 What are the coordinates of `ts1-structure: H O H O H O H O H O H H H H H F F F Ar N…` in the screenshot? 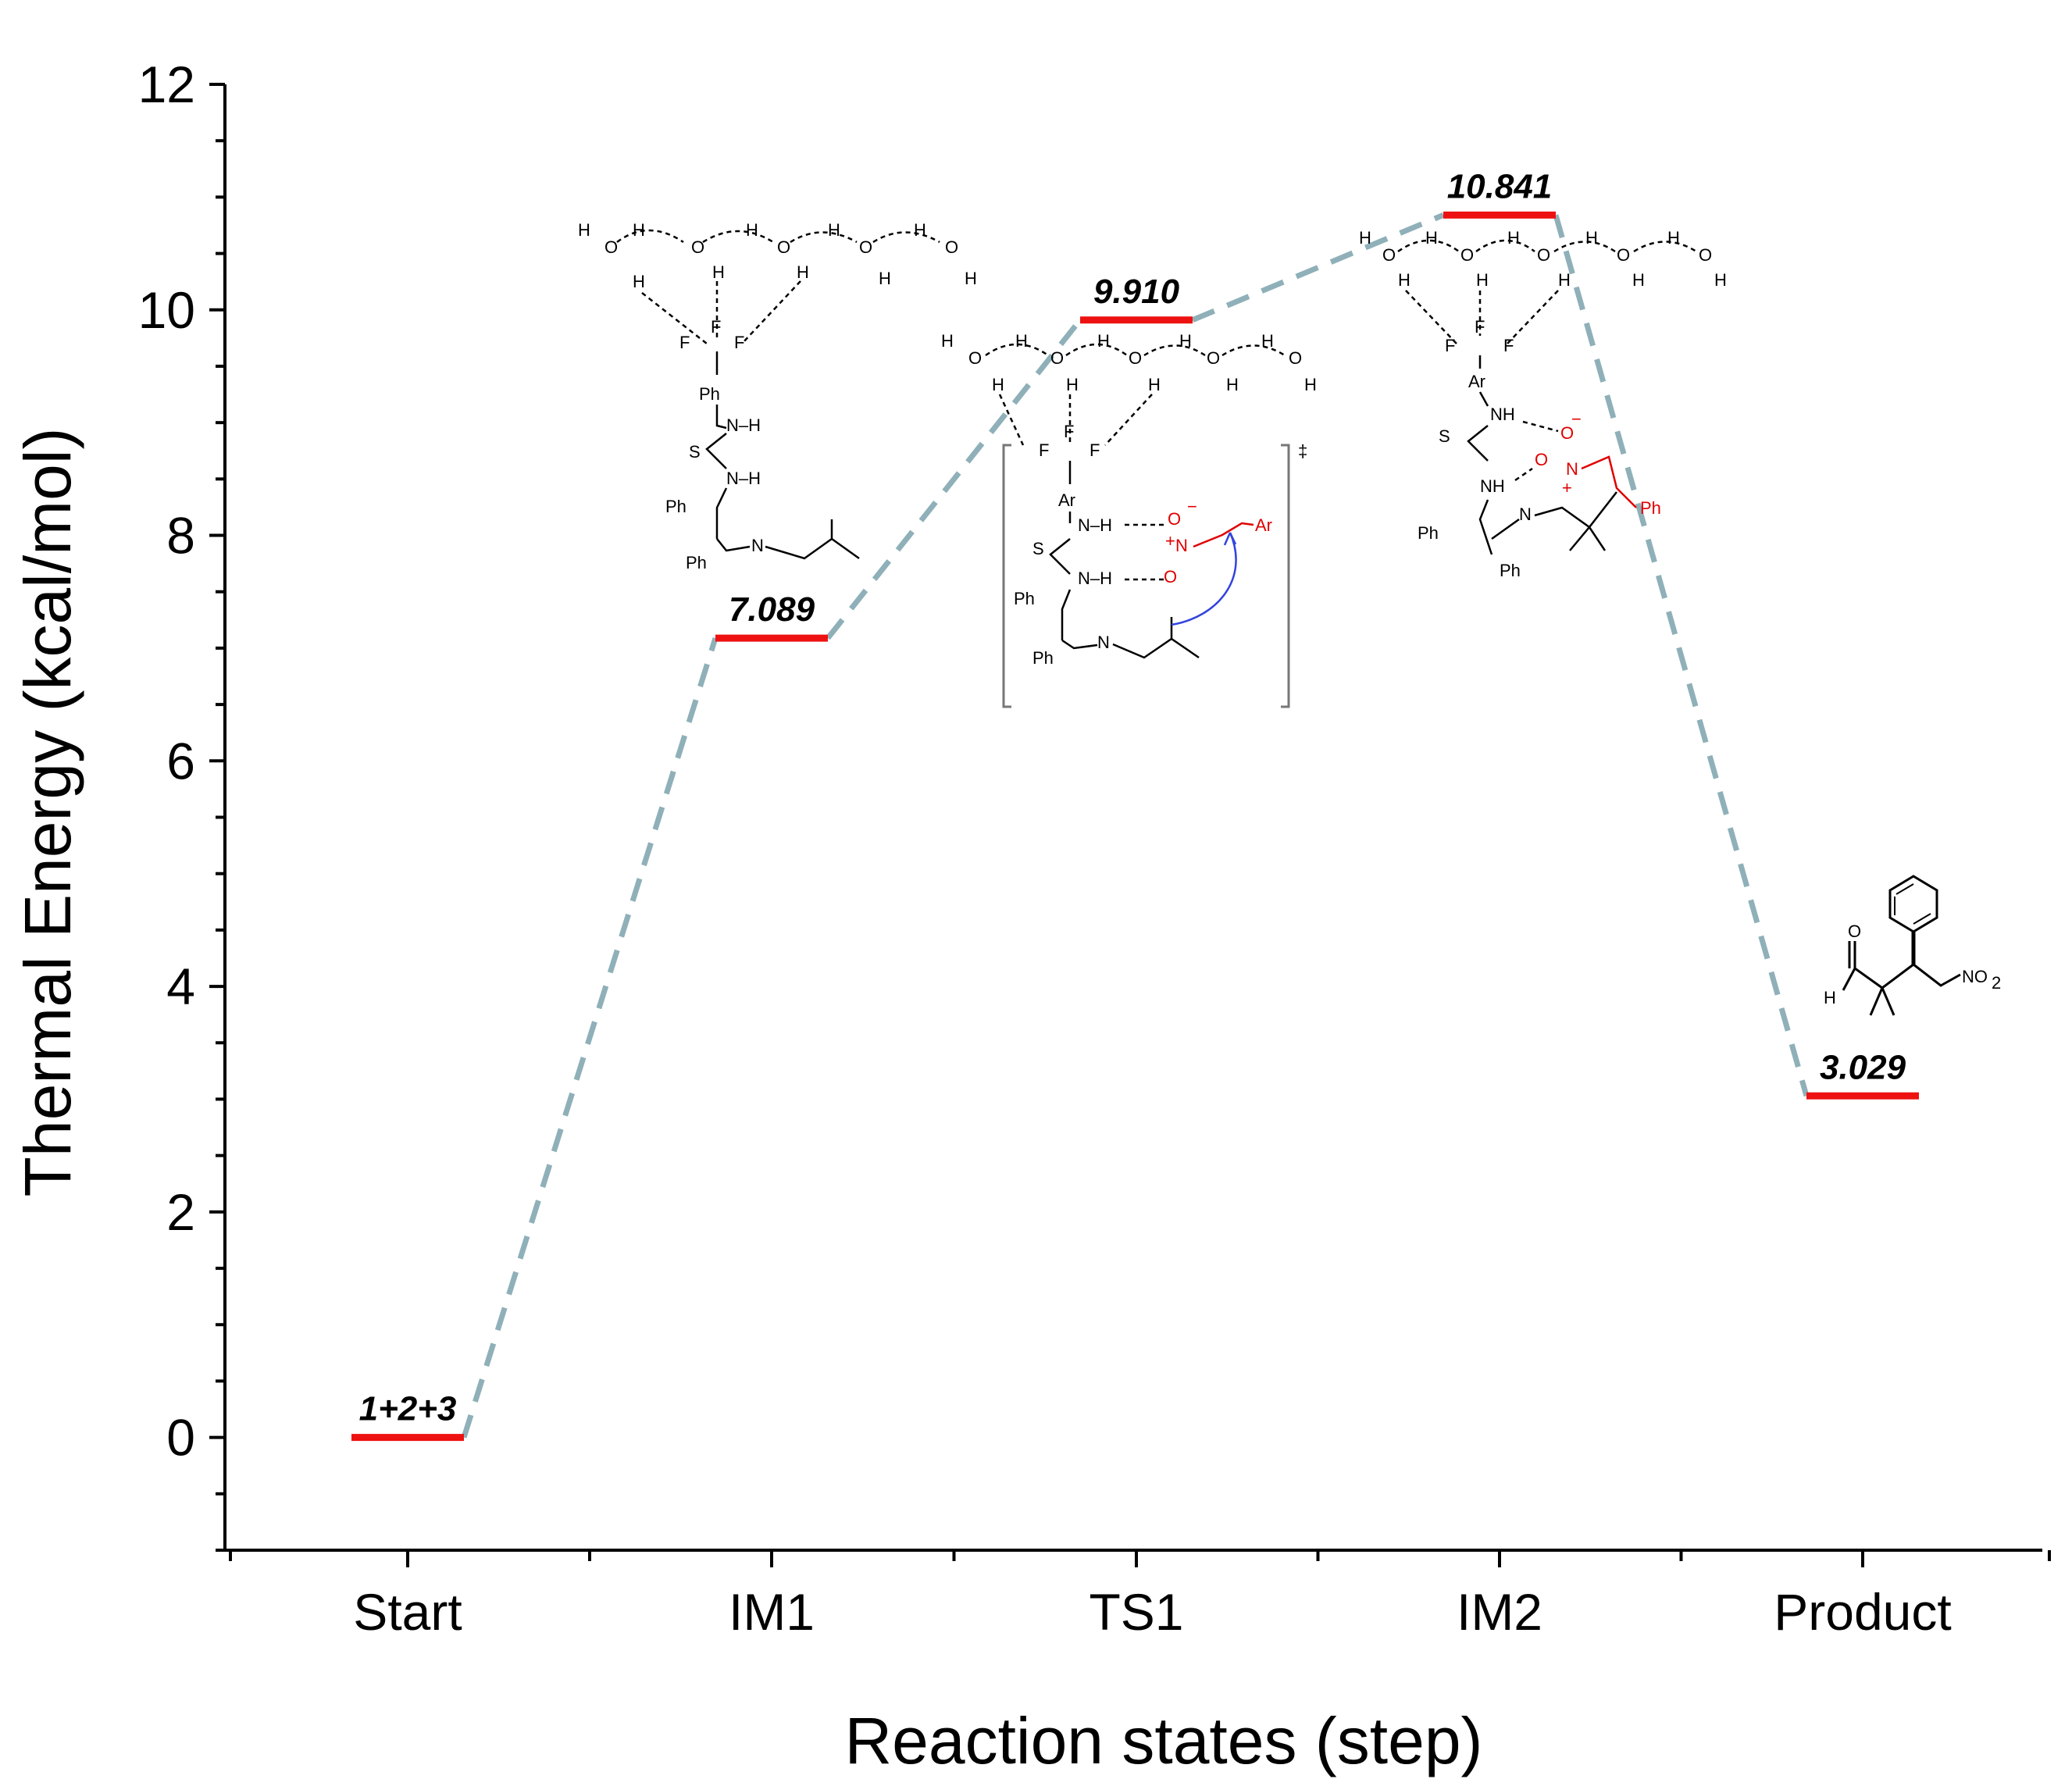 It's located at (1129, 519).